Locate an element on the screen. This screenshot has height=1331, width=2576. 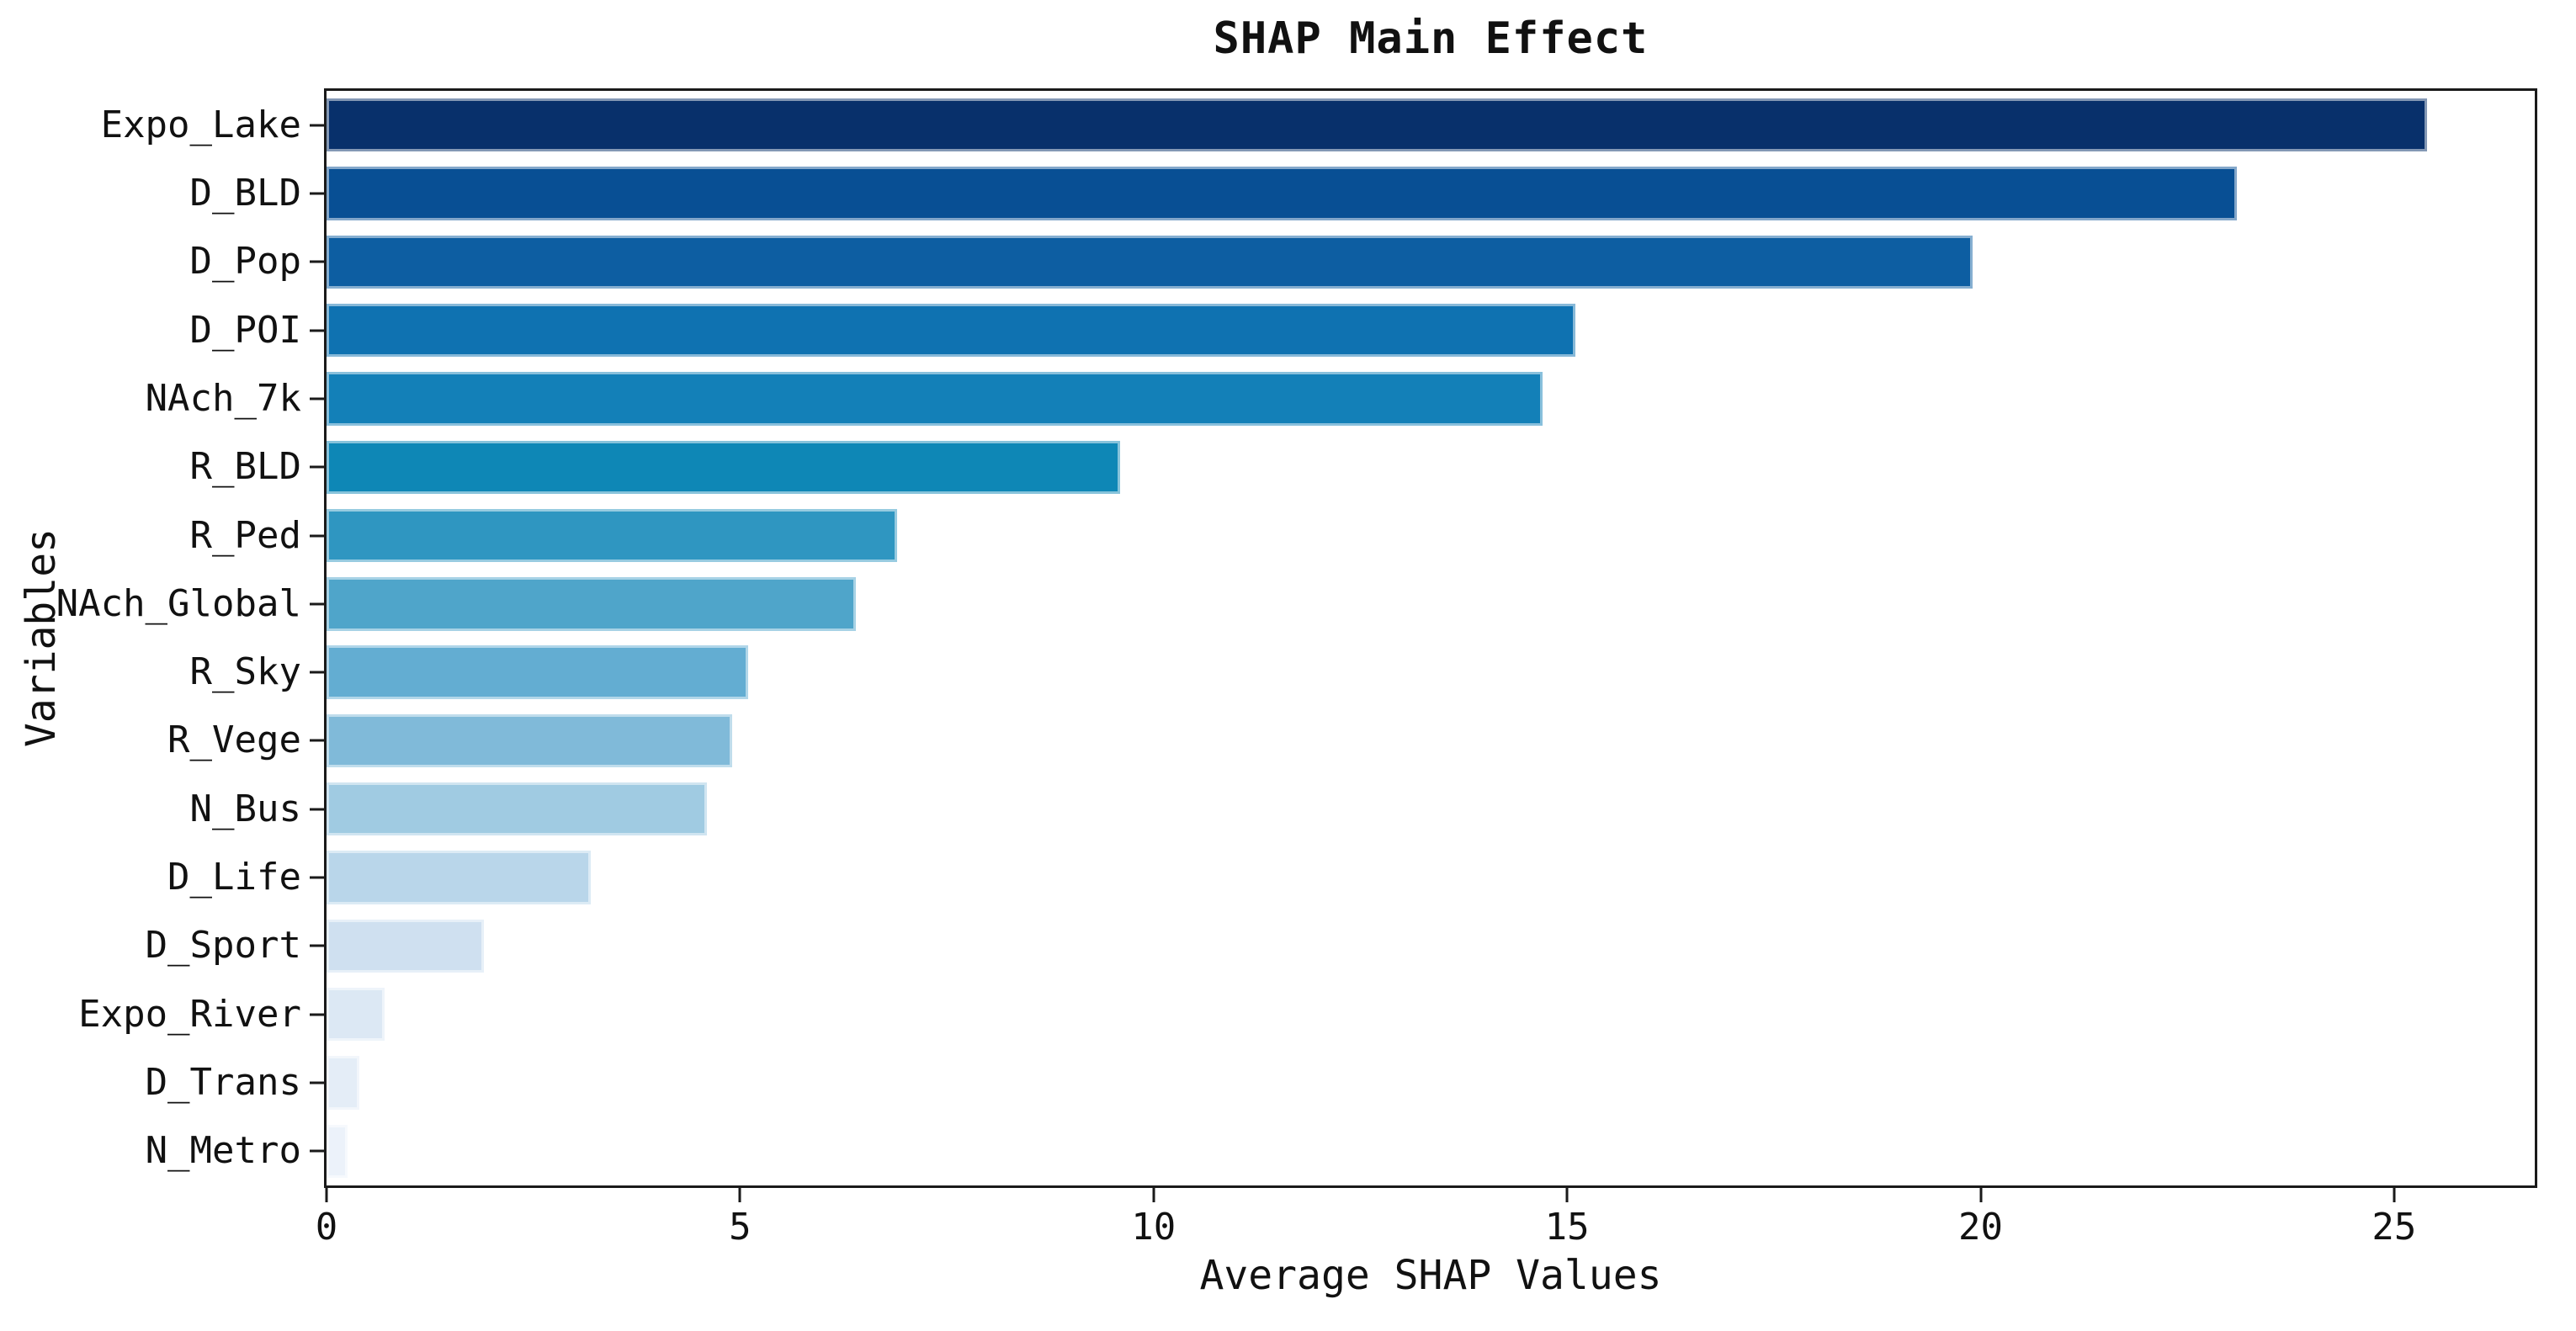
x-tick-label-25: 25 is located at coordinates (2394, 1227).